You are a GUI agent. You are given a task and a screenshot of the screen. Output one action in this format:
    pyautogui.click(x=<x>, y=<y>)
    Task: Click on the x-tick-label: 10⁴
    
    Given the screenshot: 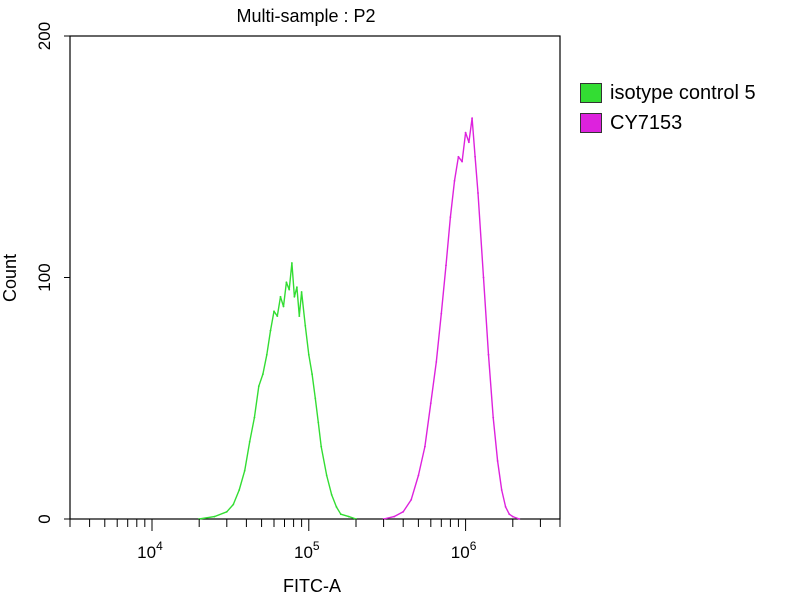 What is the action you would take?
    pyautogui.click(x=150, y=550)
    